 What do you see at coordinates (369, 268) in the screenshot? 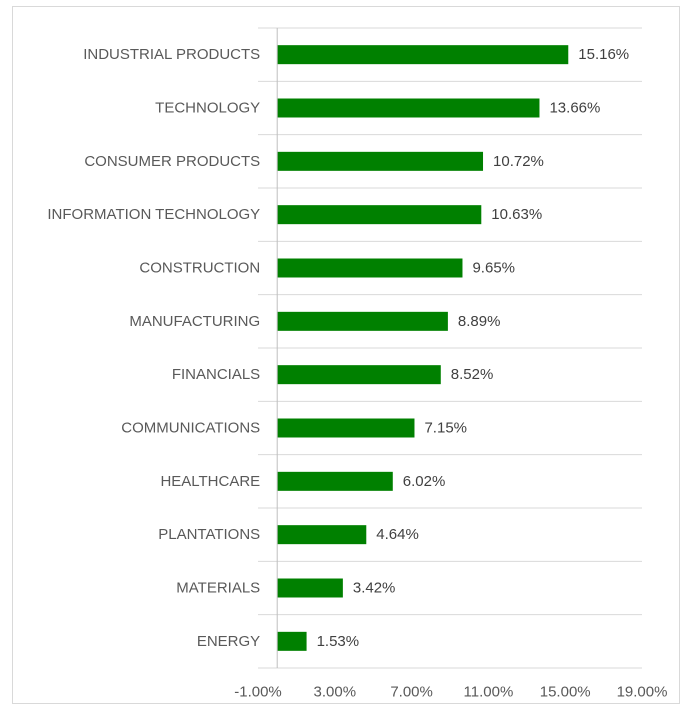
I see `bar-construction` at bounding box center [369, 268].